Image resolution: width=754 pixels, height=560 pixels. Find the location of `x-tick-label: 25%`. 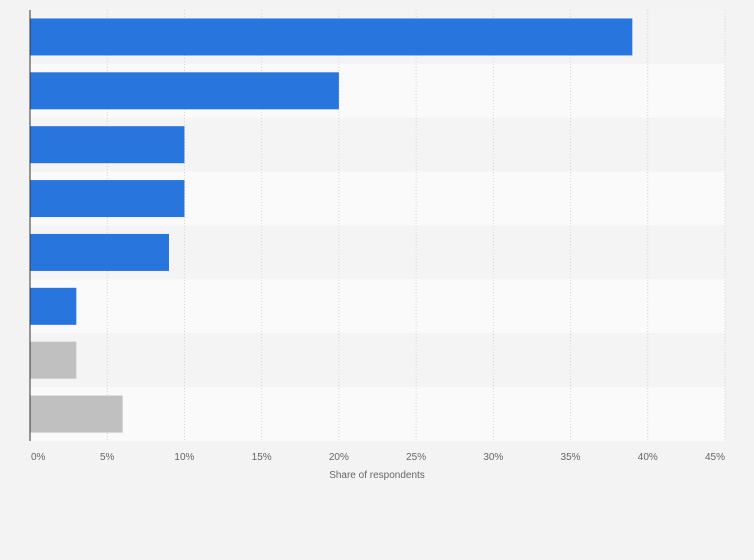

x-tick-label: 25% is located at coordinates (416, 457).